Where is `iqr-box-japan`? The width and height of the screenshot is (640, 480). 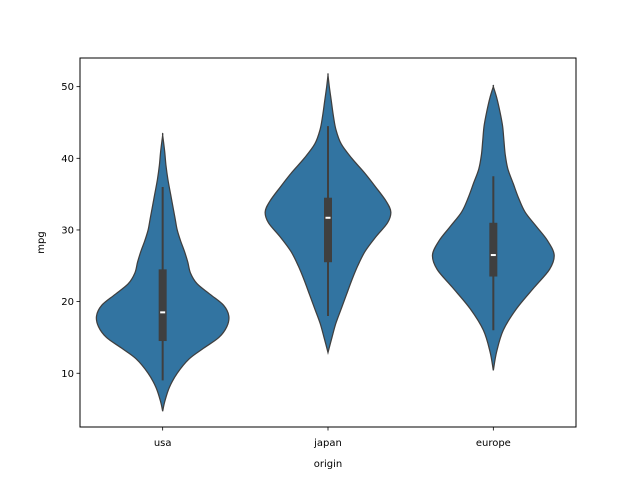 iqr-box-japan is located at coordinates (328, 230).